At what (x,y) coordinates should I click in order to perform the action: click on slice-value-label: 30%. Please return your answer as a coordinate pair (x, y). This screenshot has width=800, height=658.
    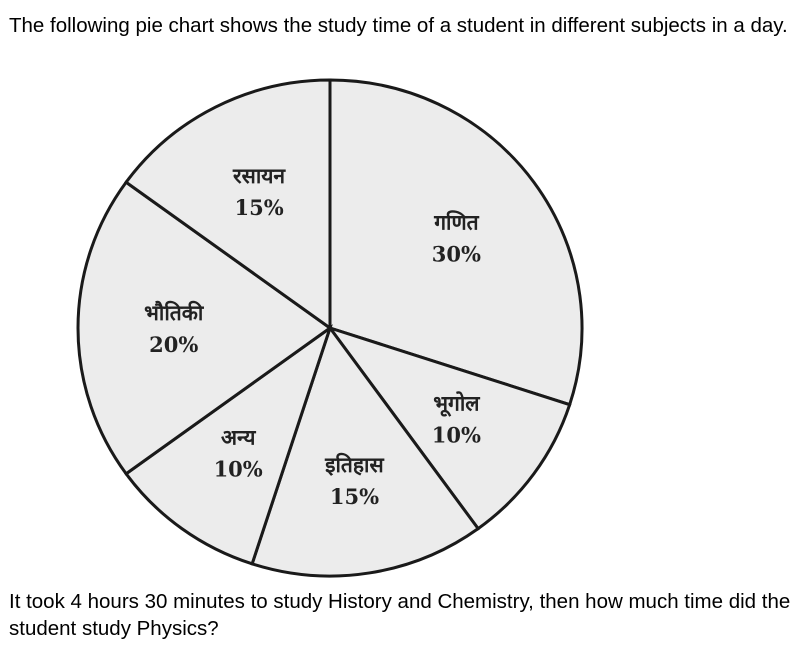
    Looking at the image, I should click on (456, 254).